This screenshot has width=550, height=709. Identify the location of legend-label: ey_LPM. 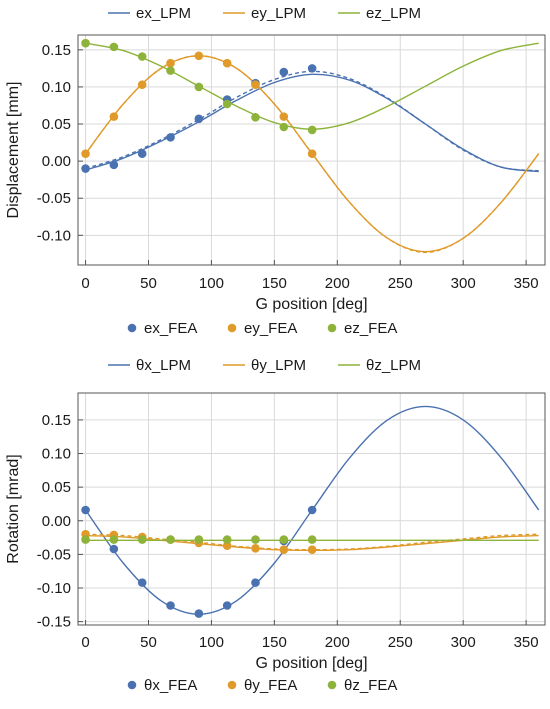
(278, 13).